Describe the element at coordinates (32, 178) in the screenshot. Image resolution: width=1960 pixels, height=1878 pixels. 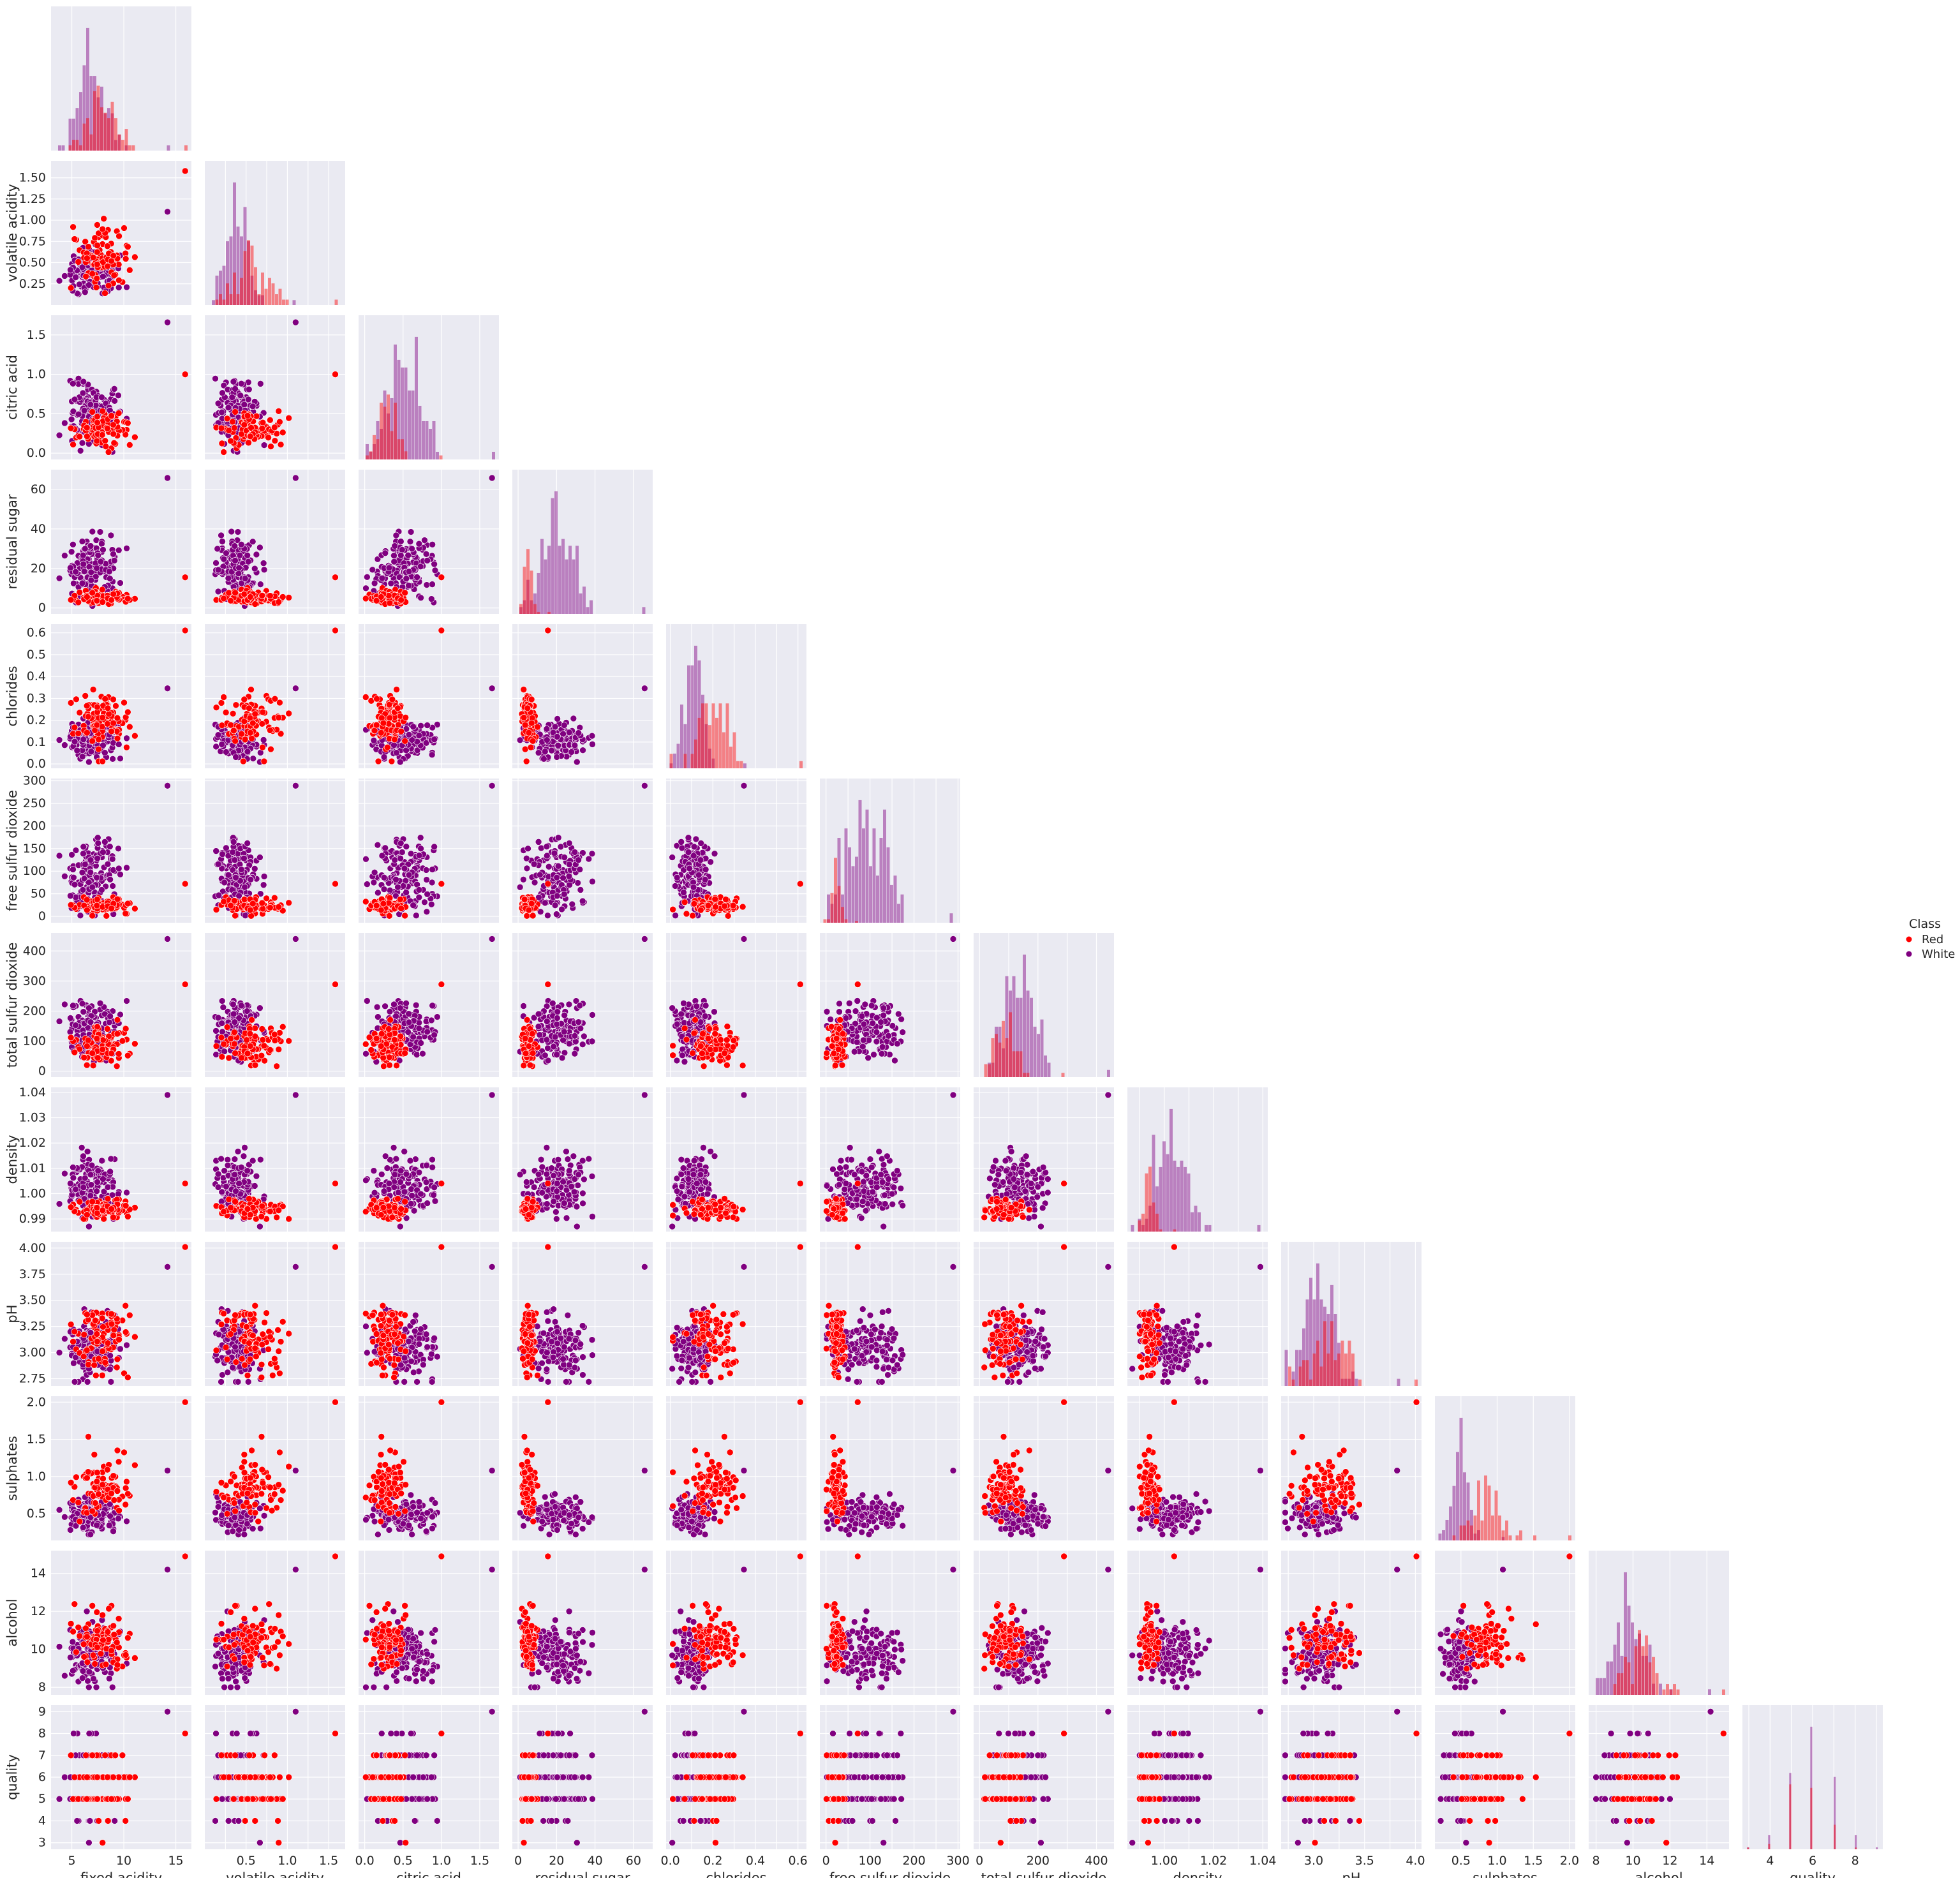
I see `y-tick-label: 1.50` at that location.